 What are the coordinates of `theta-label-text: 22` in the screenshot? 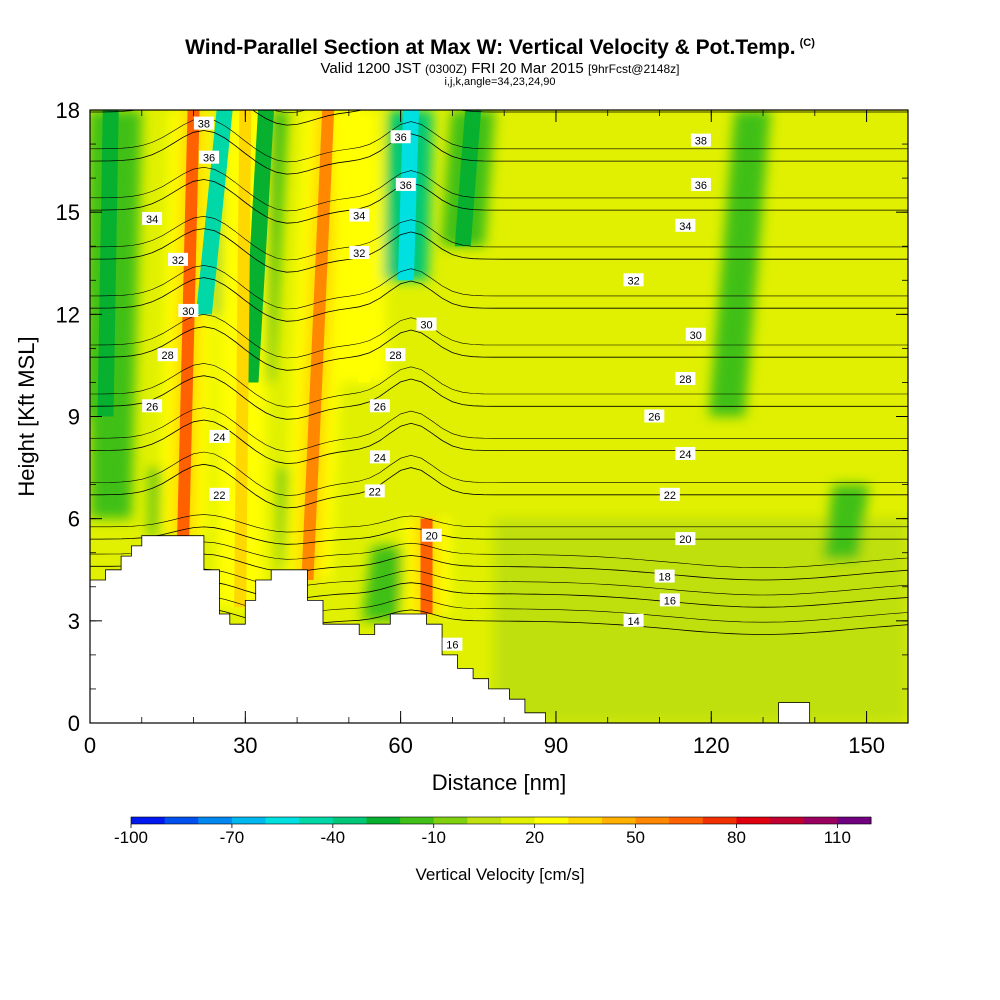 It's located at (670, 496).